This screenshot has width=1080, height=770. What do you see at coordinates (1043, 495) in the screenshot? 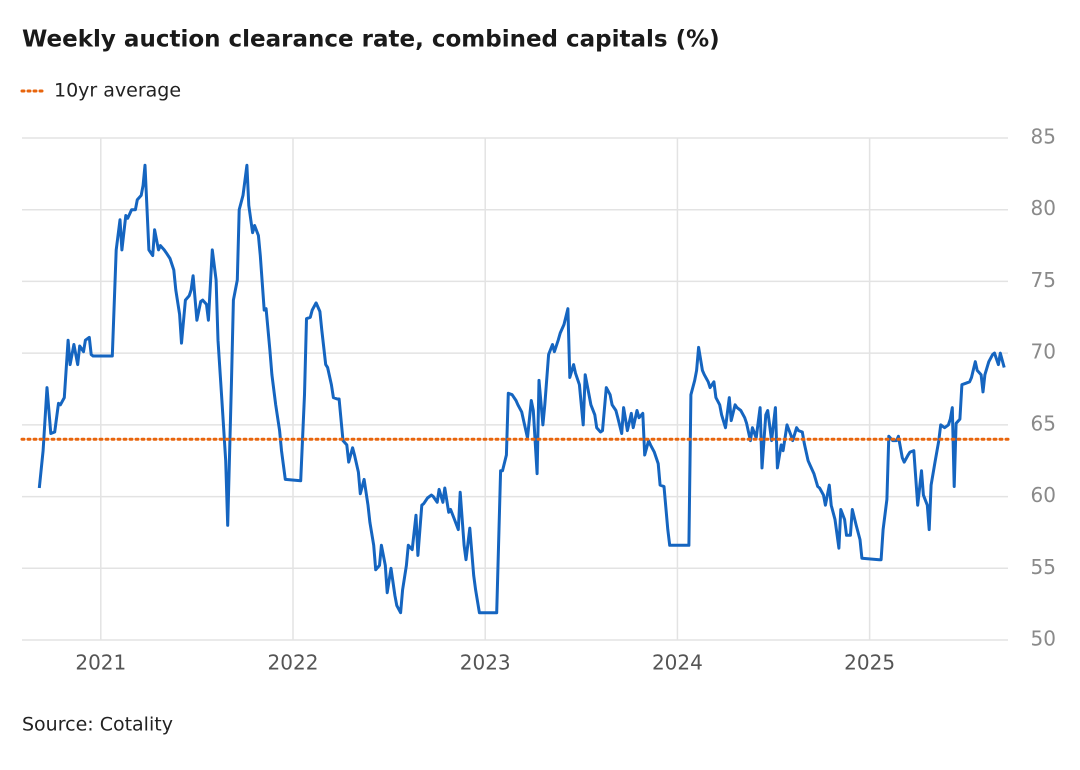
I see `y-tick-label: 60` at bounding box center [1043, 495].